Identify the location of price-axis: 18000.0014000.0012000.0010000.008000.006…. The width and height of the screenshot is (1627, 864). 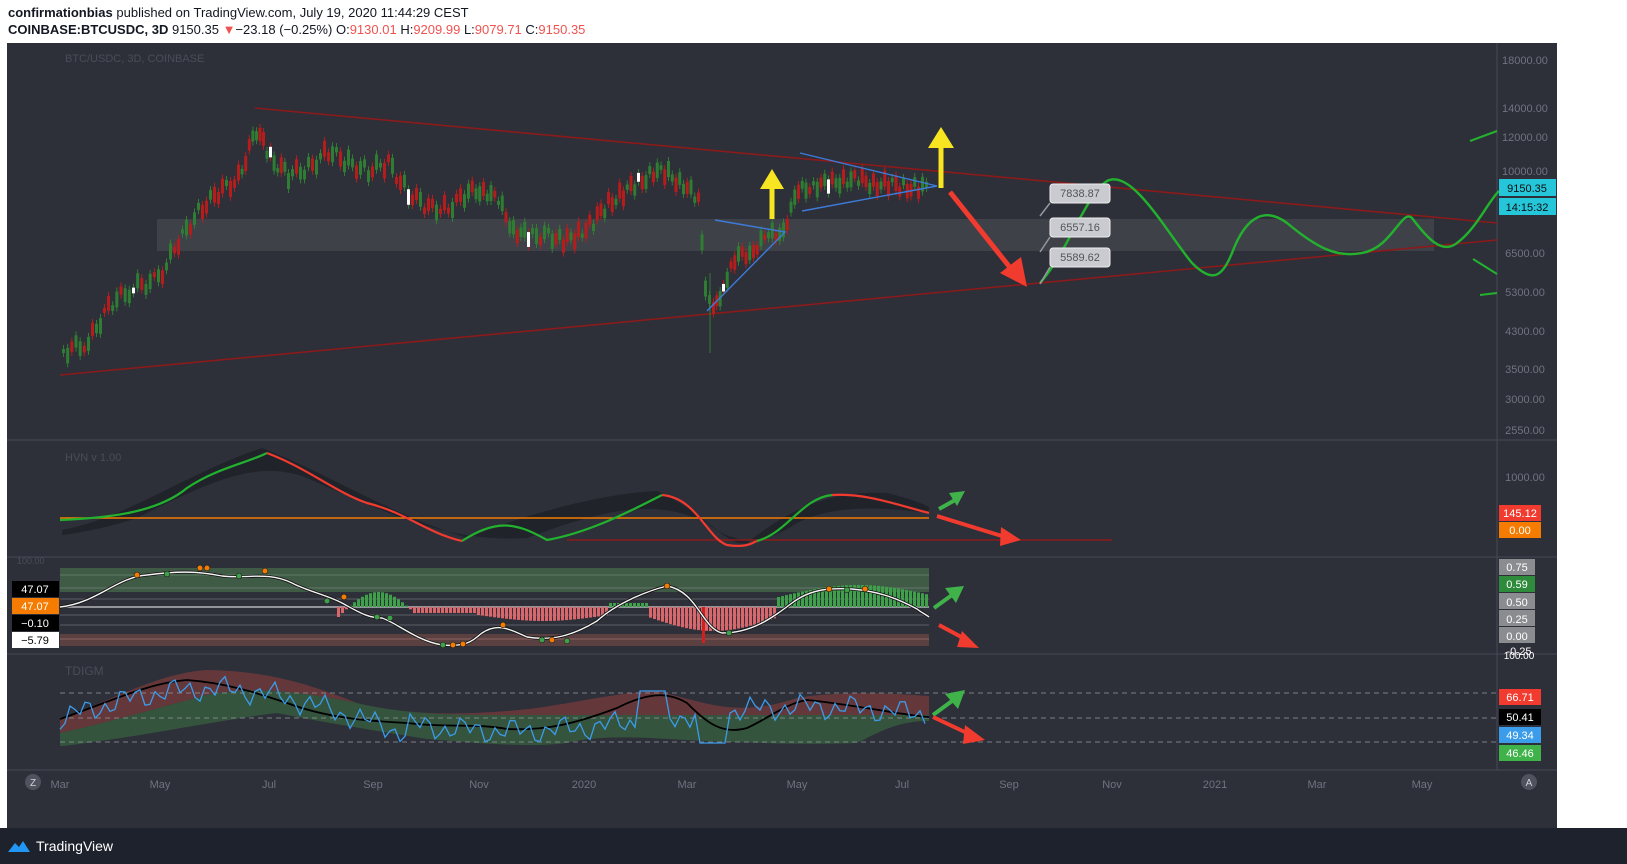
(1525, 246).